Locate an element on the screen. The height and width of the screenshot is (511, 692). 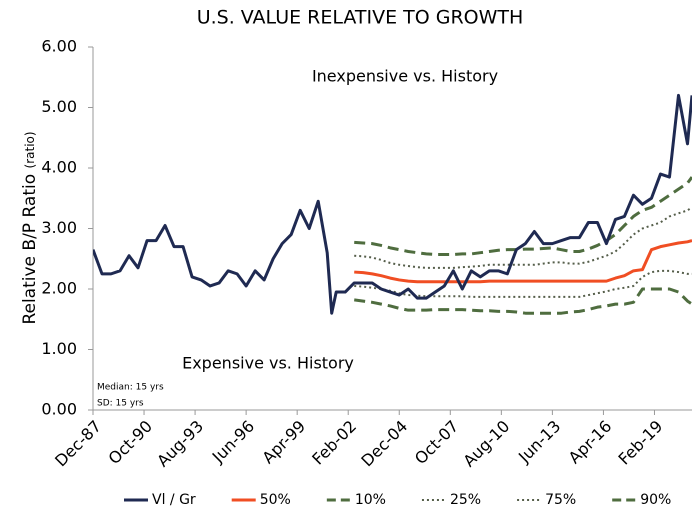
x-tick-label: Jun-13 is located at coordinates (539, 442).